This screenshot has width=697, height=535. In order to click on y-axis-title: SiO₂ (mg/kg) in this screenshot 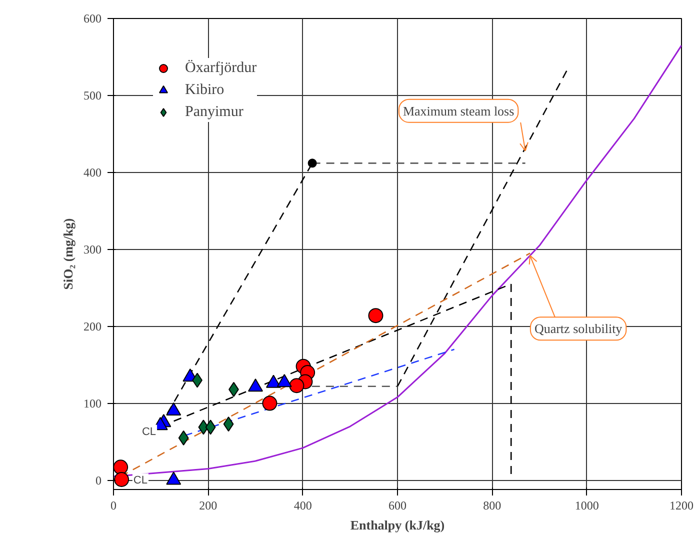, I will do `click(68, 254)`.